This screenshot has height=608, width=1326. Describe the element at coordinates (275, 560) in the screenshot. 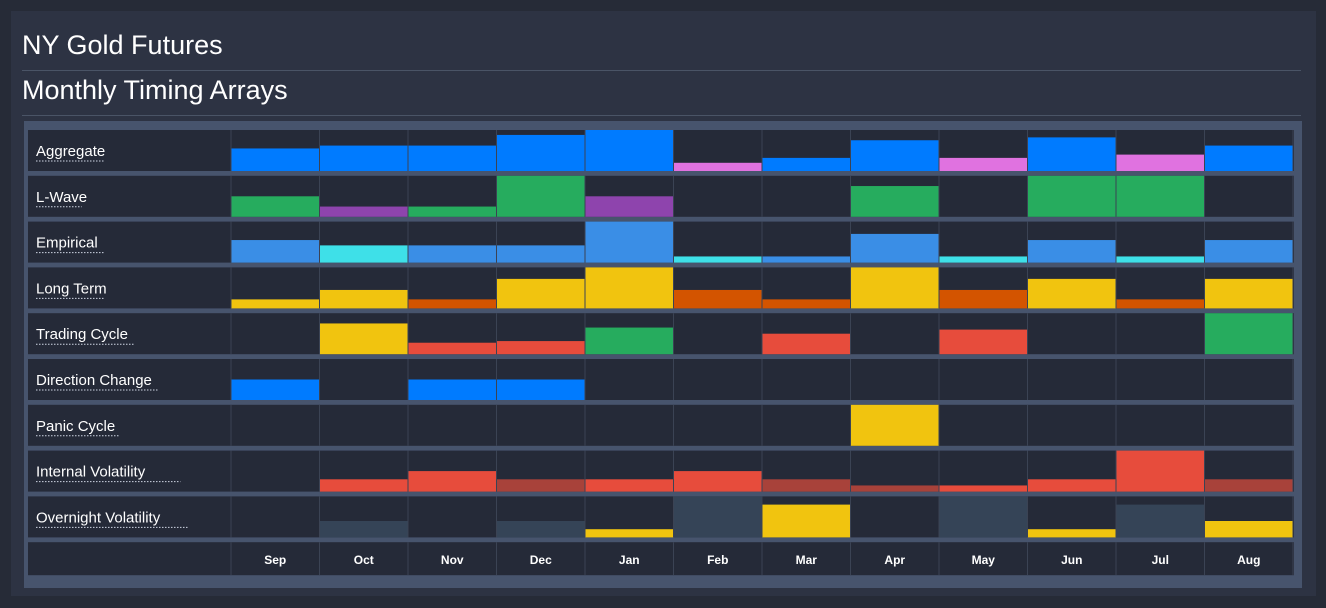

I see `x-tick-label: Sep` at that location.